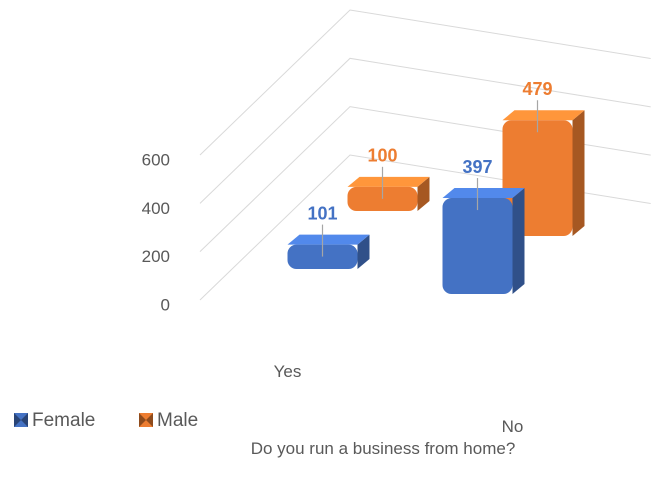 The height and width of the screenshot is (491, 652). What do you see at coordinates (63, 420) in the screenshot?
I see `legend-label: Female` at bounding box center [63, 420].